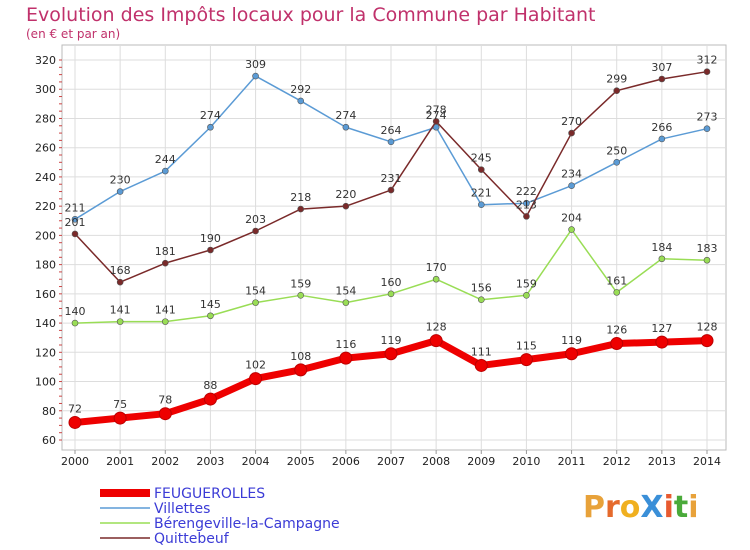 The width and height of the screenshot is (750, 550). I want to click on y-tick-label: 100, so click(45, 382).